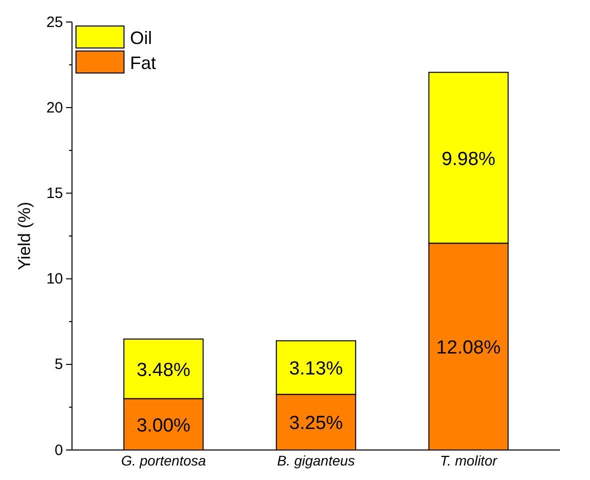 This screenshot has height=480, width=590. Describe the element at coordinates (316, 423) in the screenshot. I see `data-label: 3.25%` at that location.